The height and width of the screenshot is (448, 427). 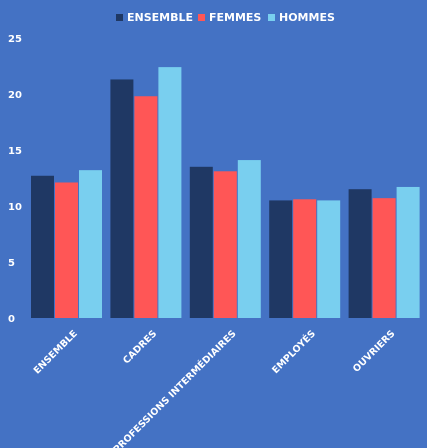 What do you see at coordinates (307, 17) in the screenshot?
I see `legend-label-3: HOMMES` at bounding box center [307, 17].